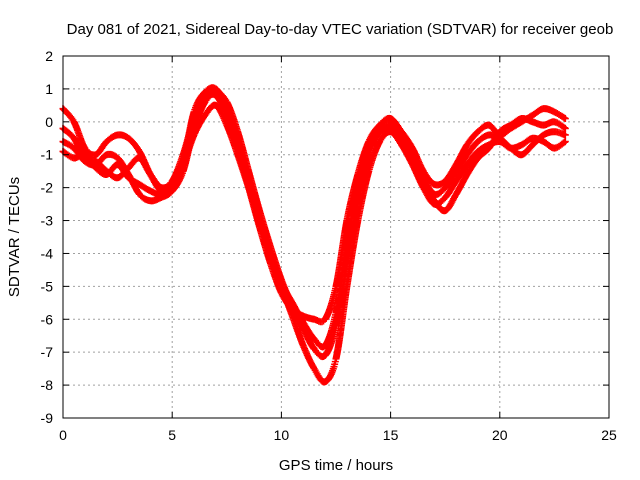 The width and height of the screenshot is (640, 480). I want to click on y-tick-label: -5, so click(47, 286).